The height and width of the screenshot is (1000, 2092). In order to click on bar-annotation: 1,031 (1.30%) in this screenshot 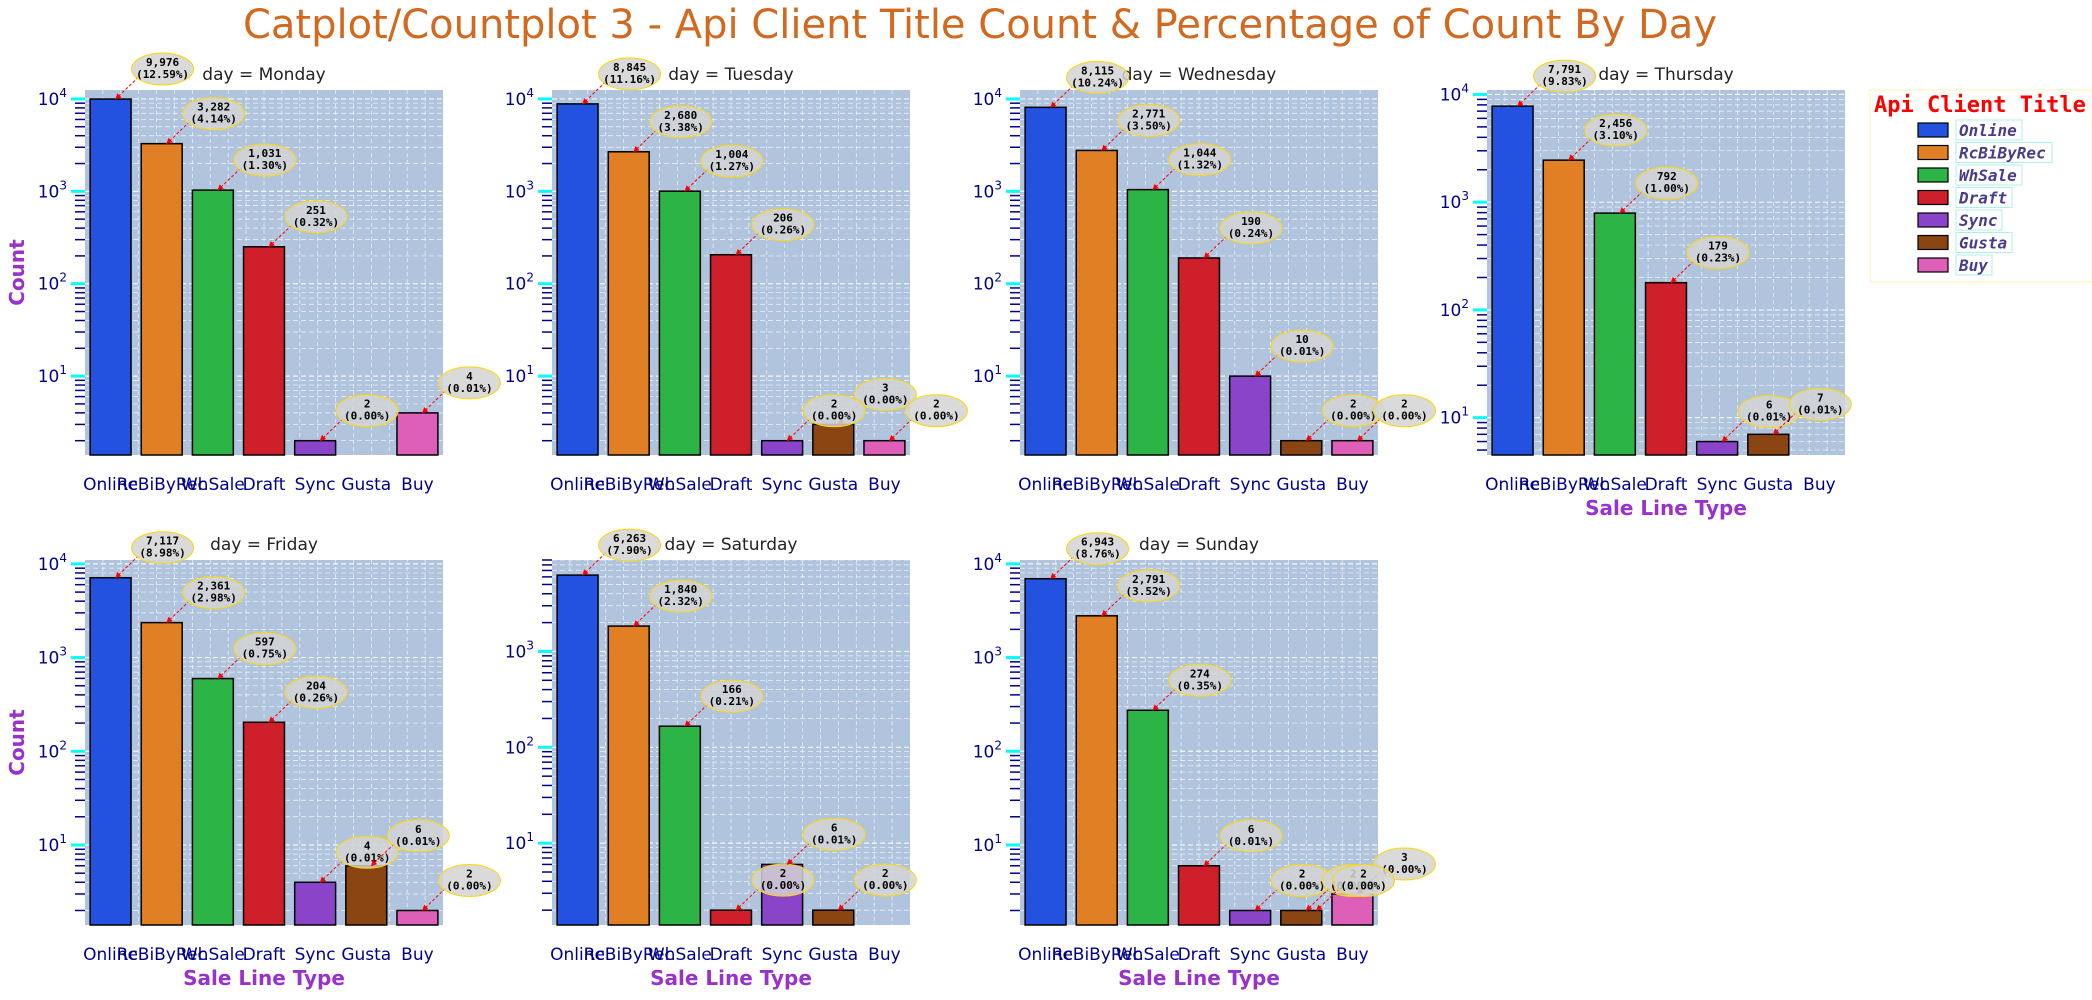, I will do `click(265, 159)`.